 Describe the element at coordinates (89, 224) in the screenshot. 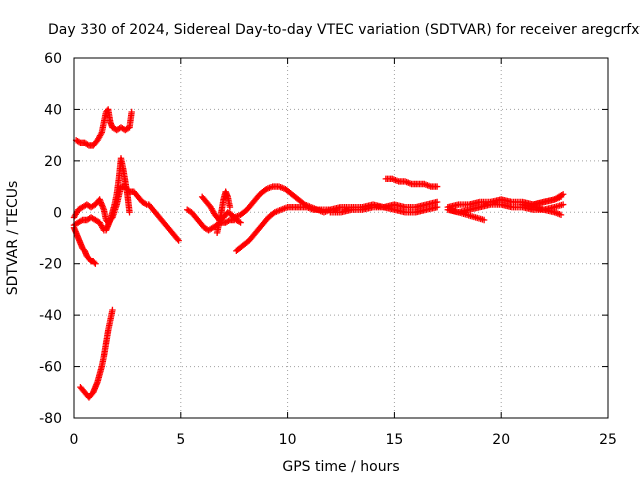

I see `series-arc-f` at that location.